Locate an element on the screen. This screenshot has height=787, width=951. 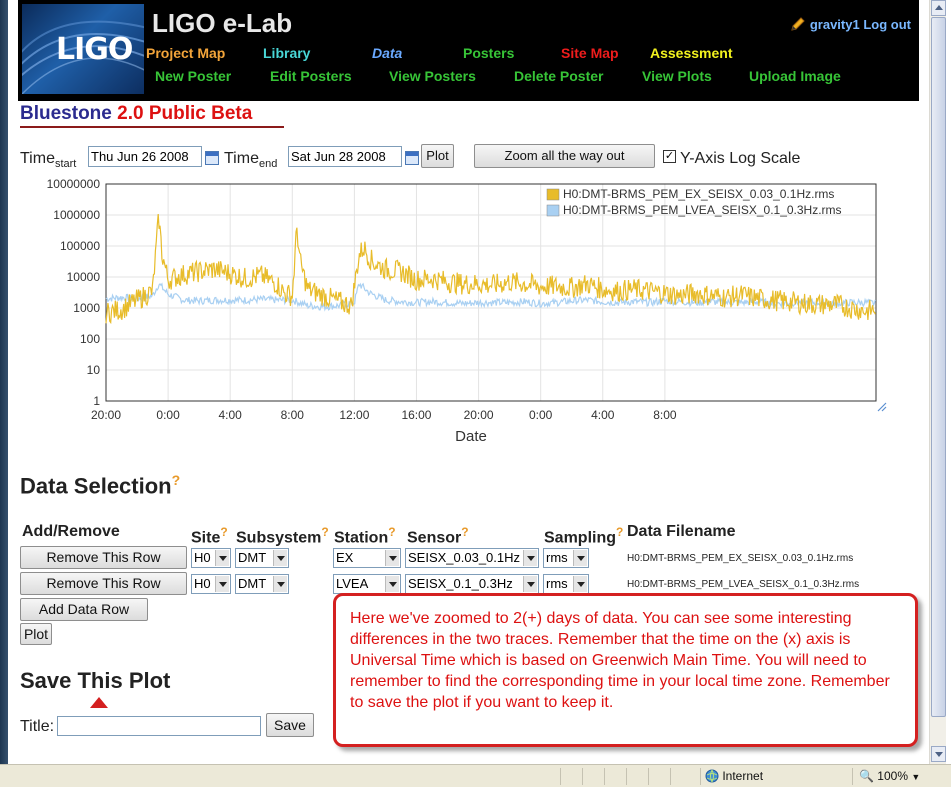
nav-edit-posters: Edit Posters is located at coordinates (311, 76).